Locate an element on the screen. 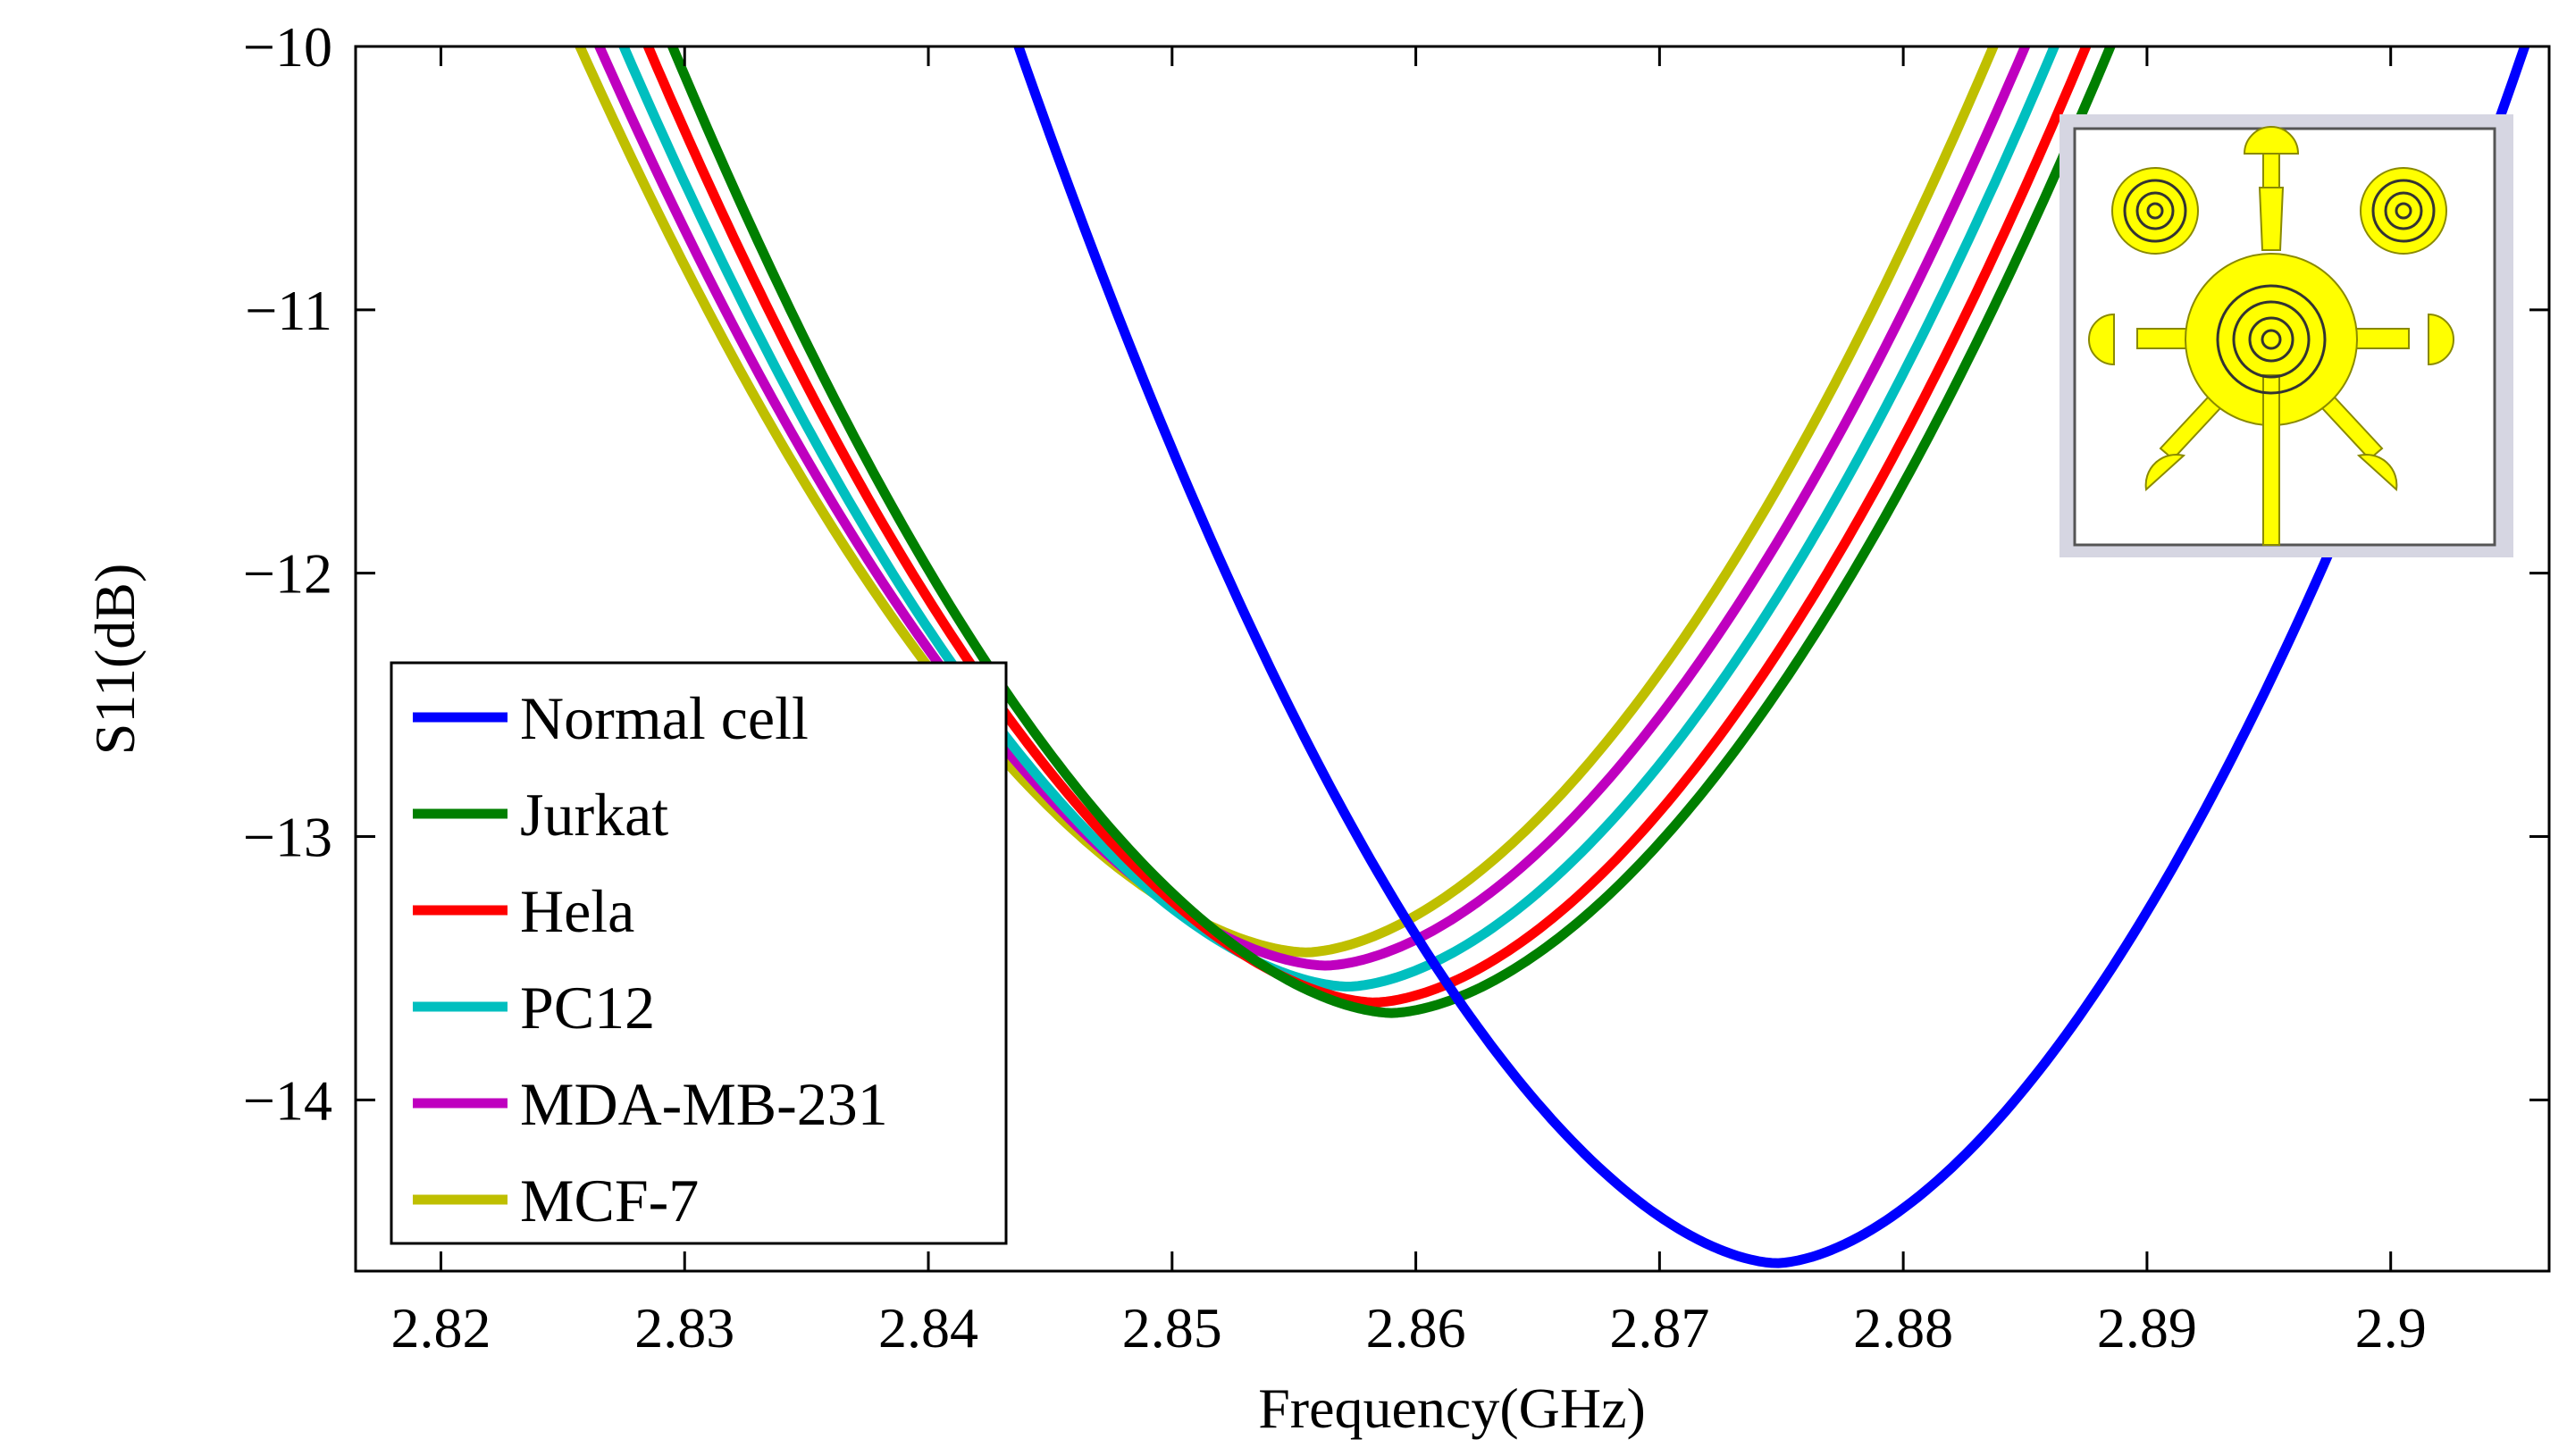 This screenshot has height=1456, width=2567. x-tick-label: 2.87 is located at coordinates (1659, 1328).